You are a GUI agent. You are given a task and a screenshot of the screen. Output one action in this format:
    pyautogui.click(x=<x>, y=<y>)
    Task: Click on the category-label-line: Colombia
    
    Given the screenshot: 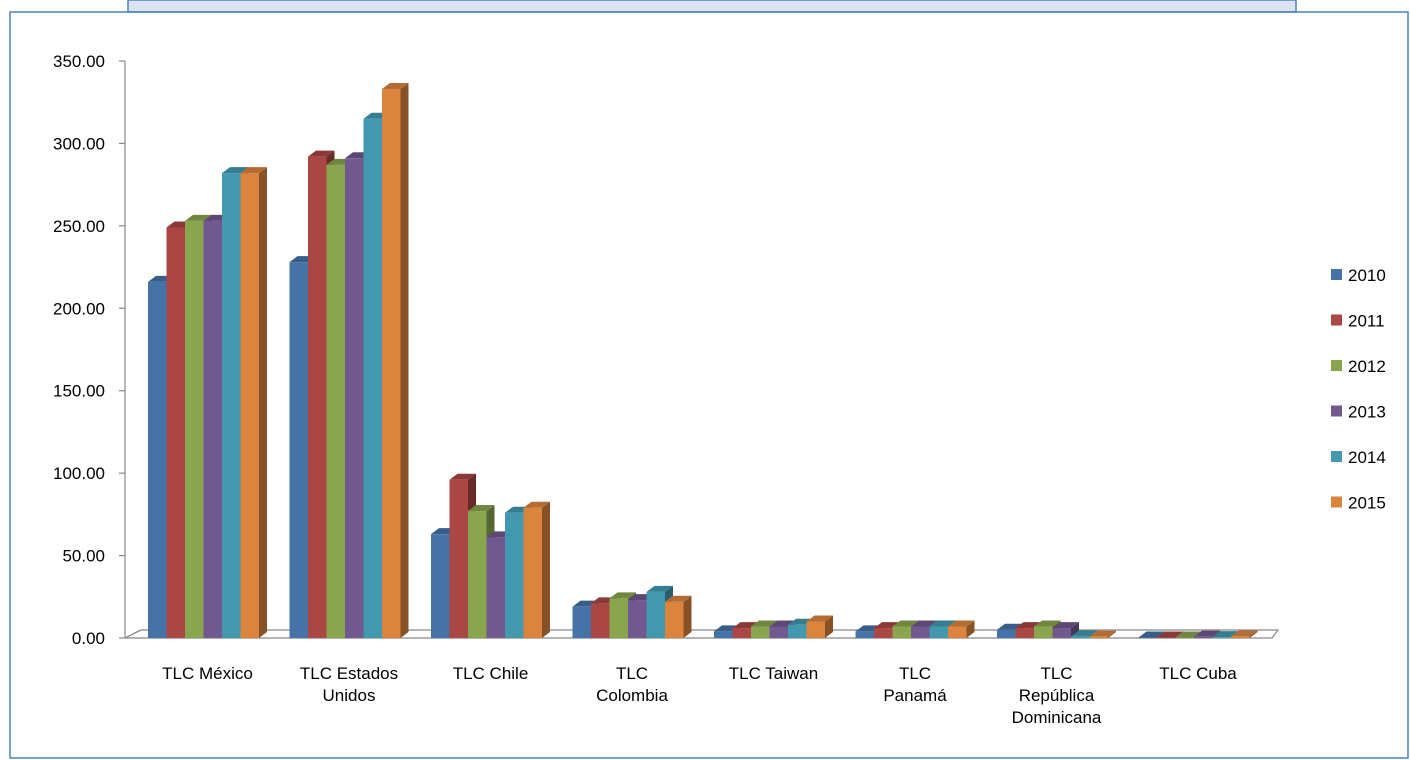 What is the action you would take?
    pyautogui.click(x=632, y=695)
    